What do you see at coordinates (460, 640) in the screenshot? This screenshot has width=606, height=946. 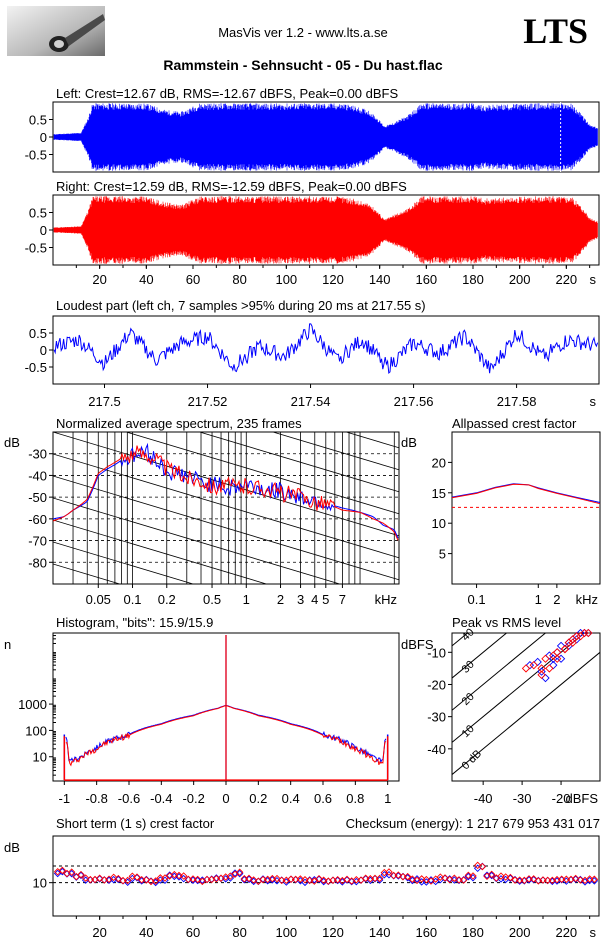 I see `peak-rms-crest-line` at bounding box center [460, 640].